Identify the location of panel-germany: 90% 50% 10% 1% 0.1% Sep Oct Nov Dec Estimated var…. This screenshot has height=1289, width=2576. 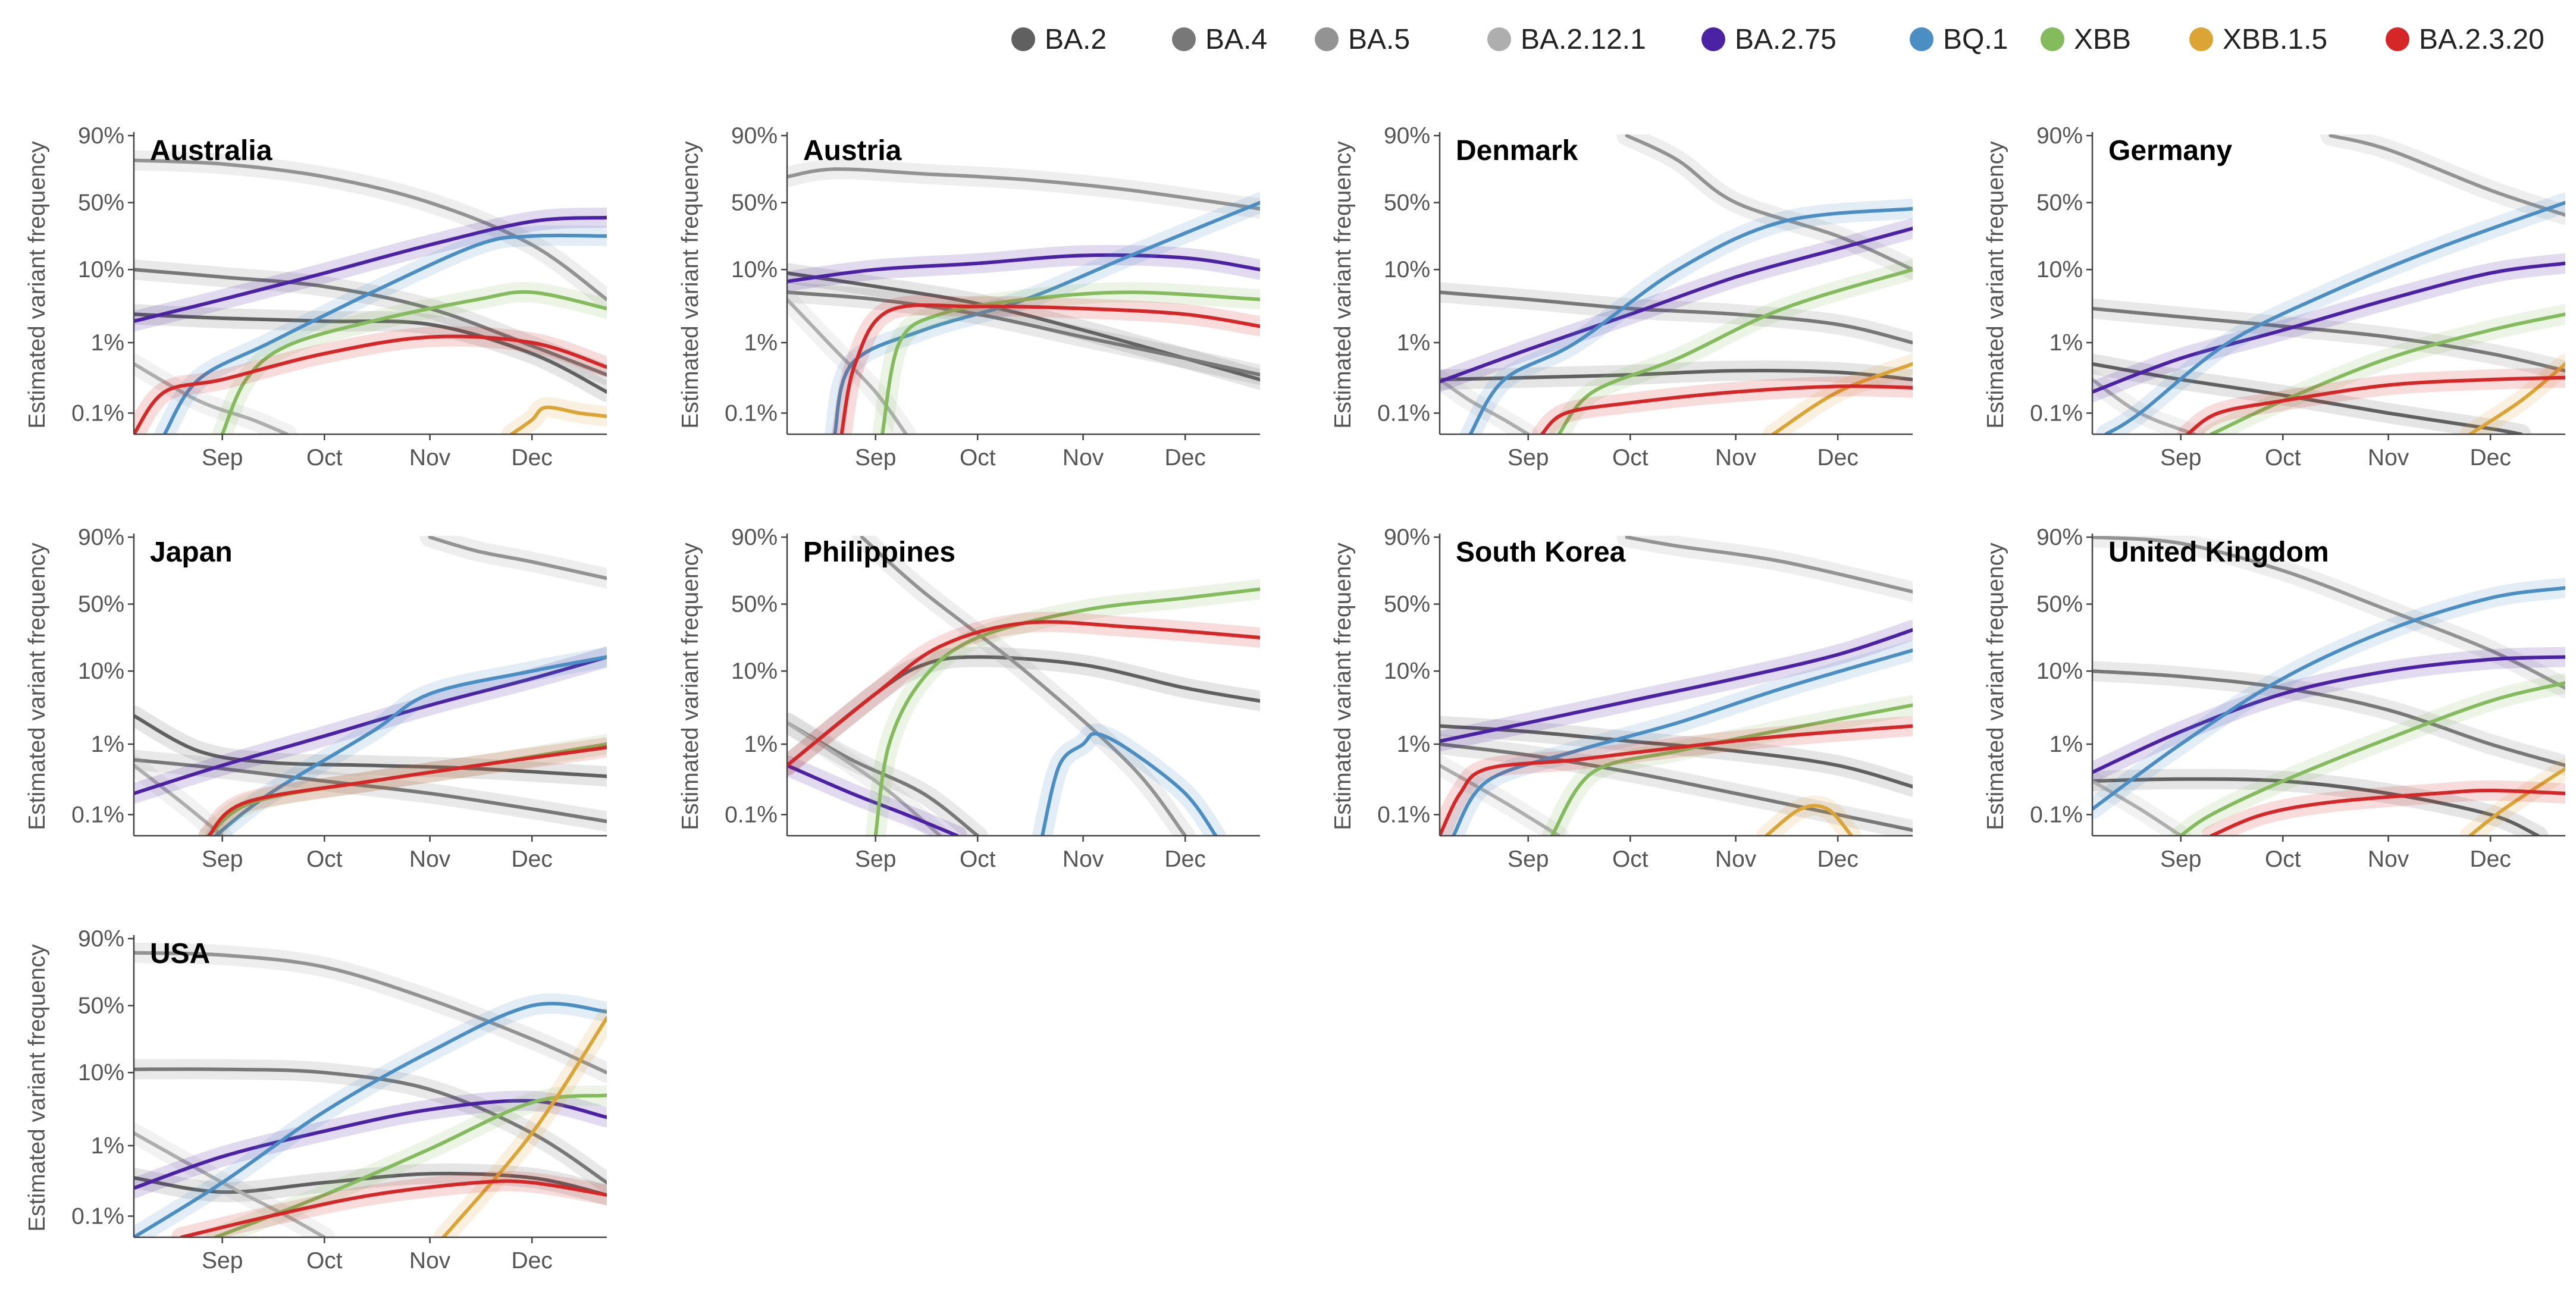
(2274, 297).